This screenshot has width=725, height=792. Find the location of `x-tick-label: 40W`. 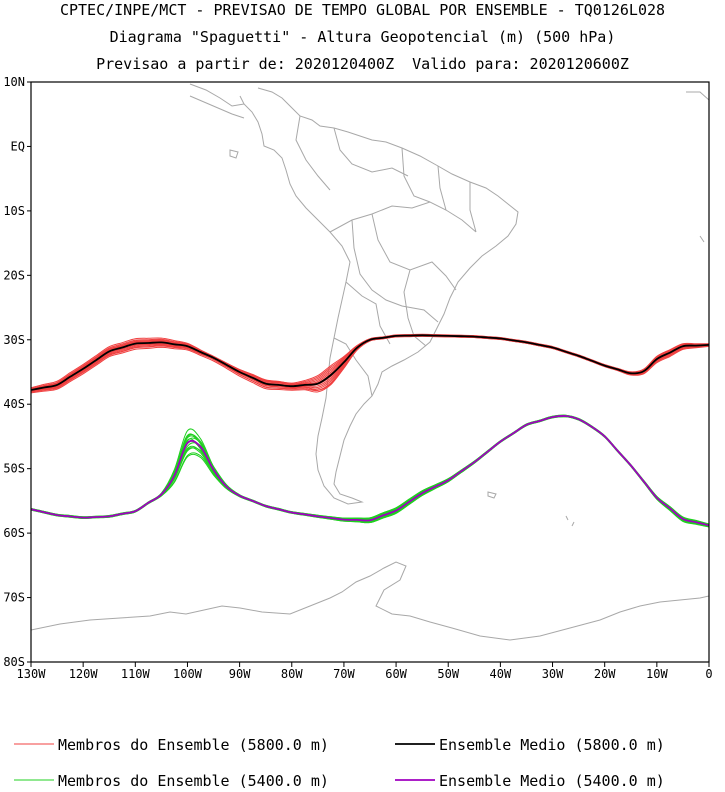

x-tick-label: 40W is located at coordinates (501, 674).